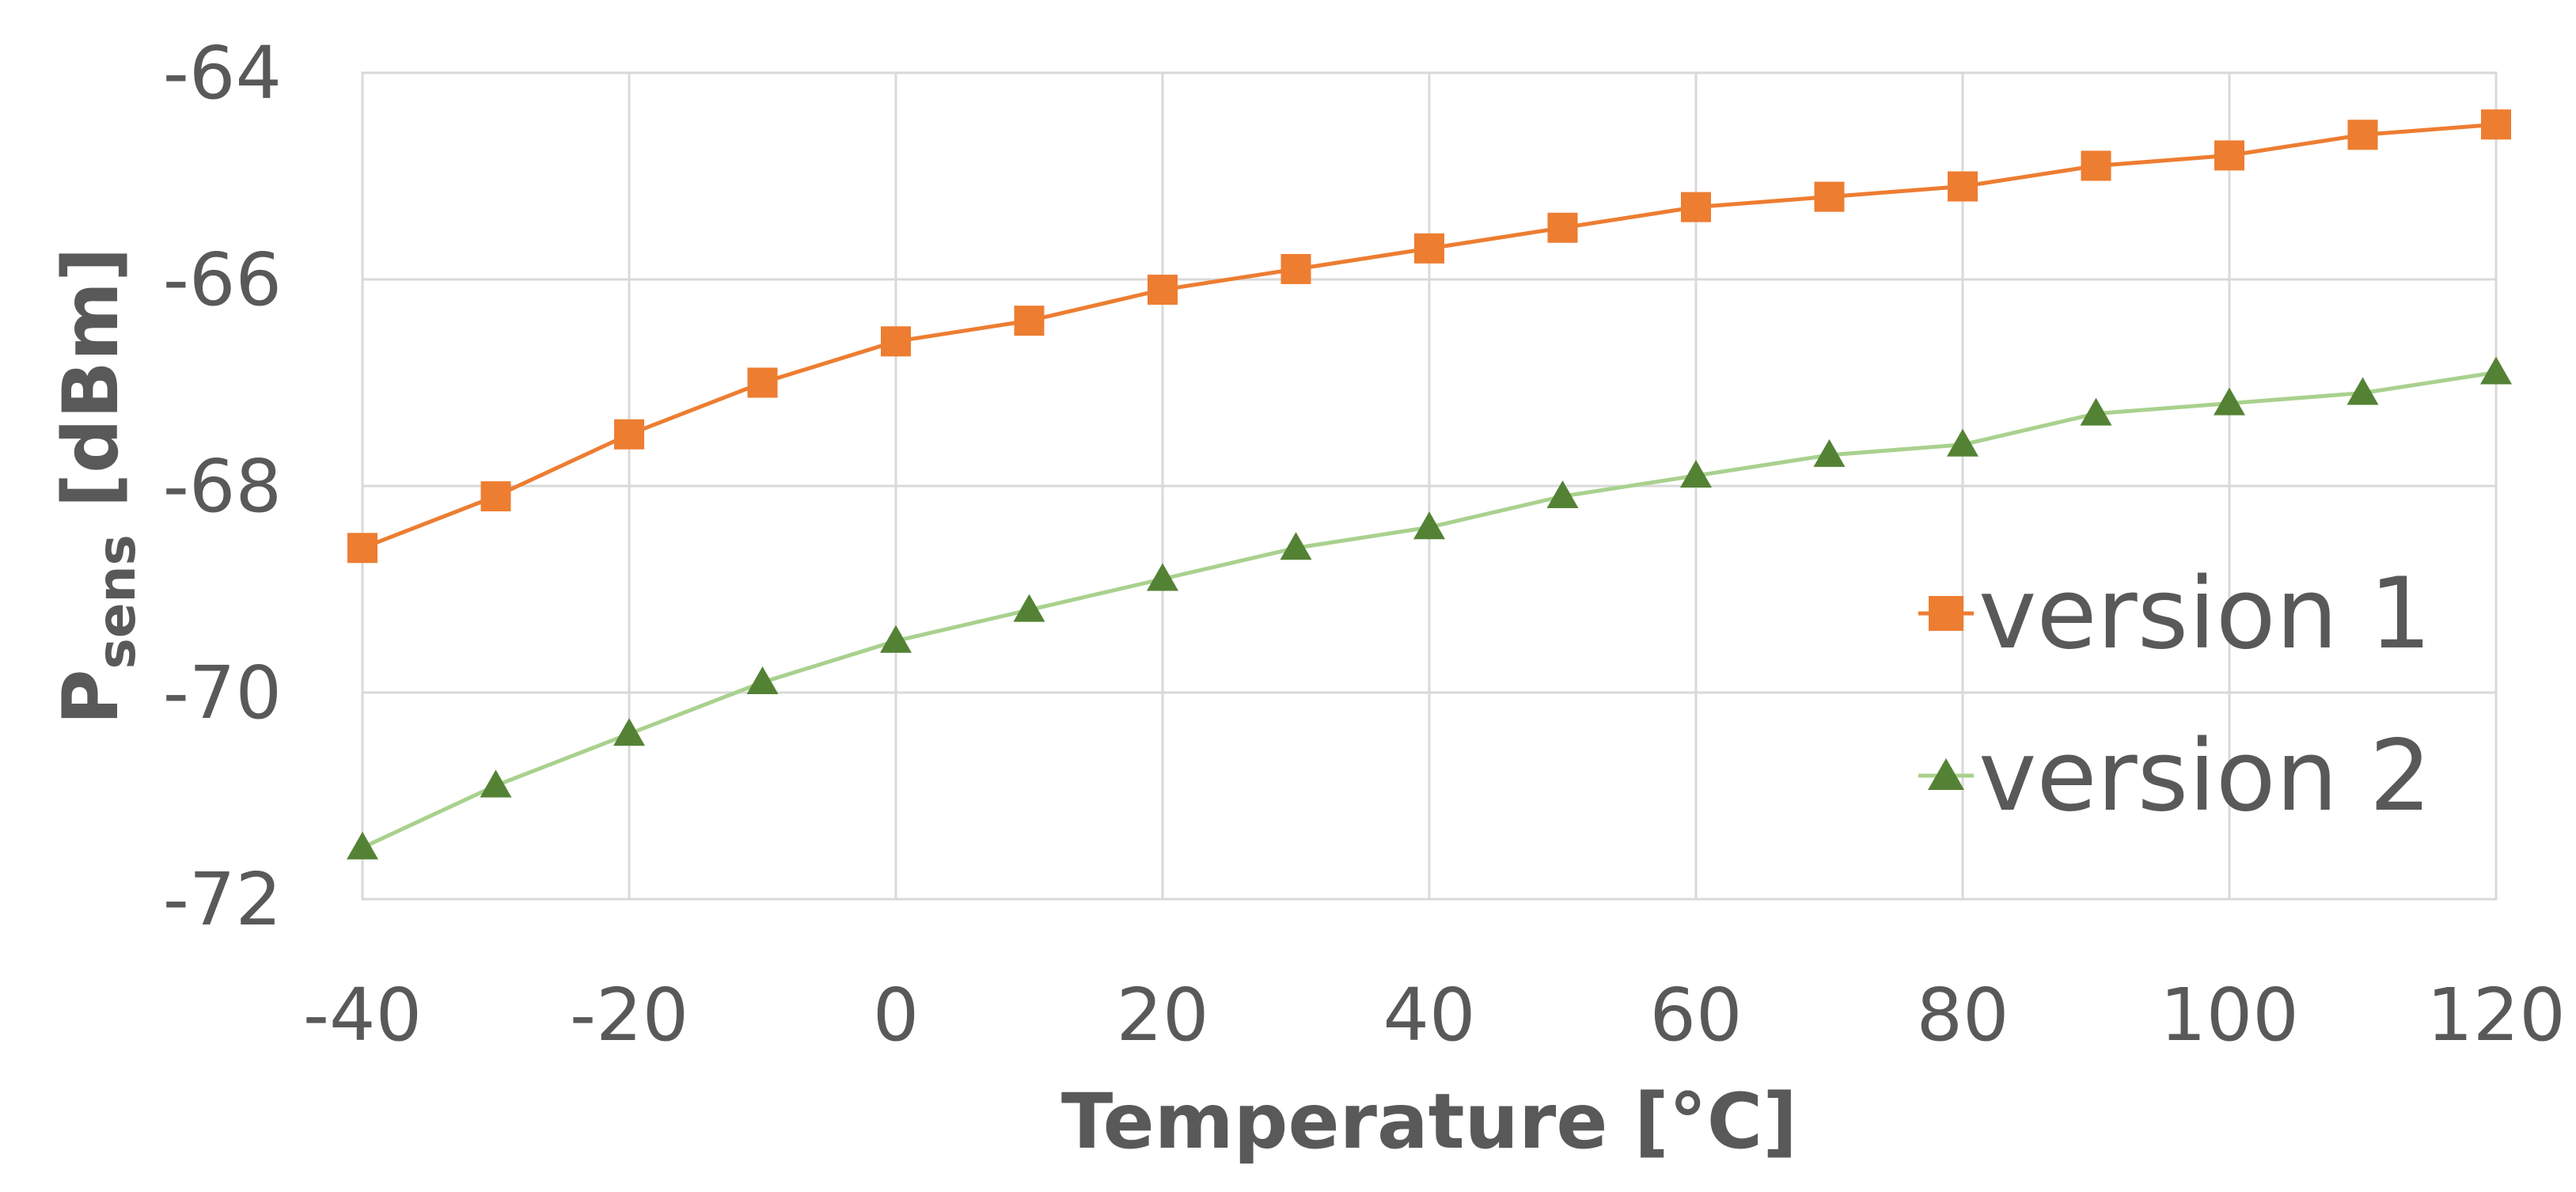  I want to click on legend-item-version-2: version 2, so click(2174, 776).